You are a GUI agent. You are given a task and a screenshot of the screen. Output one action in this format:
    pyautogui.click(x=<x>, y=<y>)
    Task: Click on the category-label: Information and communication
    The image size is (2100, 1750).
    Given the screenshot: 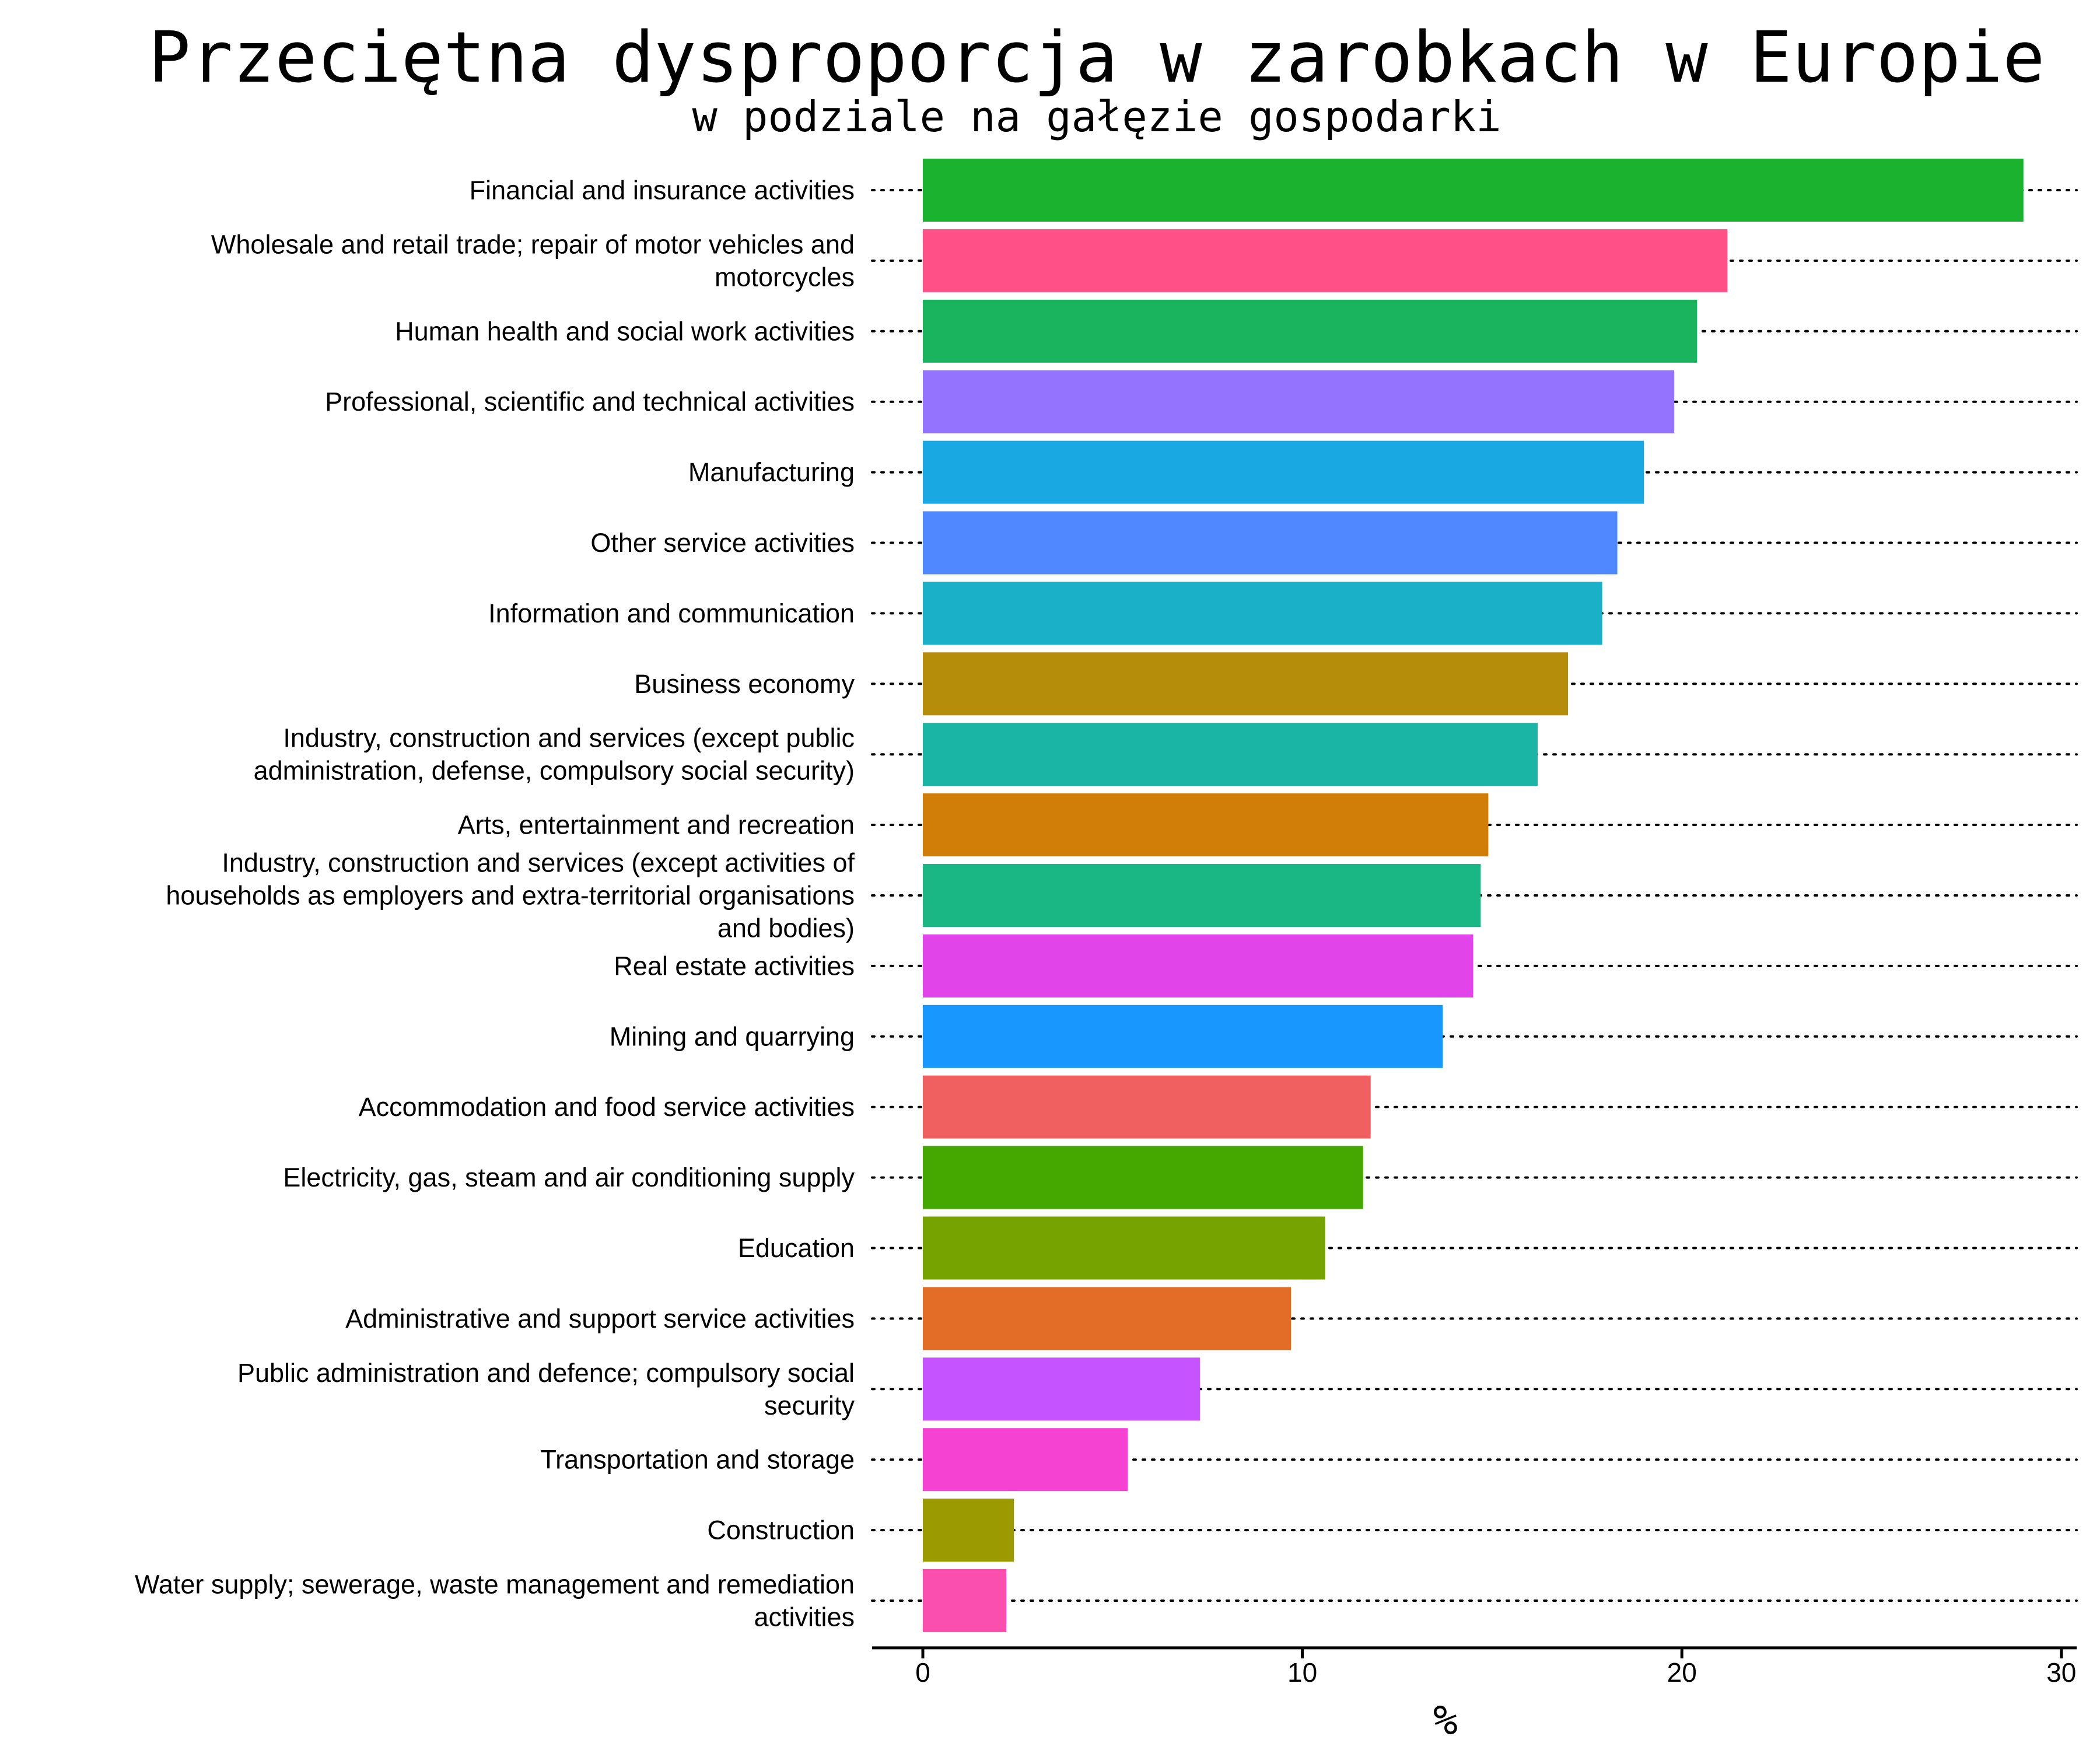 What is the action you would take?
    pyautogui.click(x=671, y=613)
    